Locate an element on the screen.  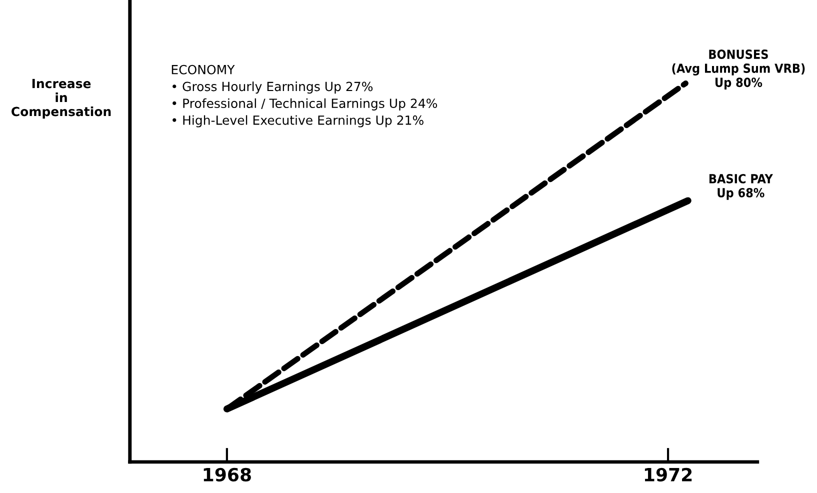
x-tick-label: 1968 is located at coordinates (227, 475).